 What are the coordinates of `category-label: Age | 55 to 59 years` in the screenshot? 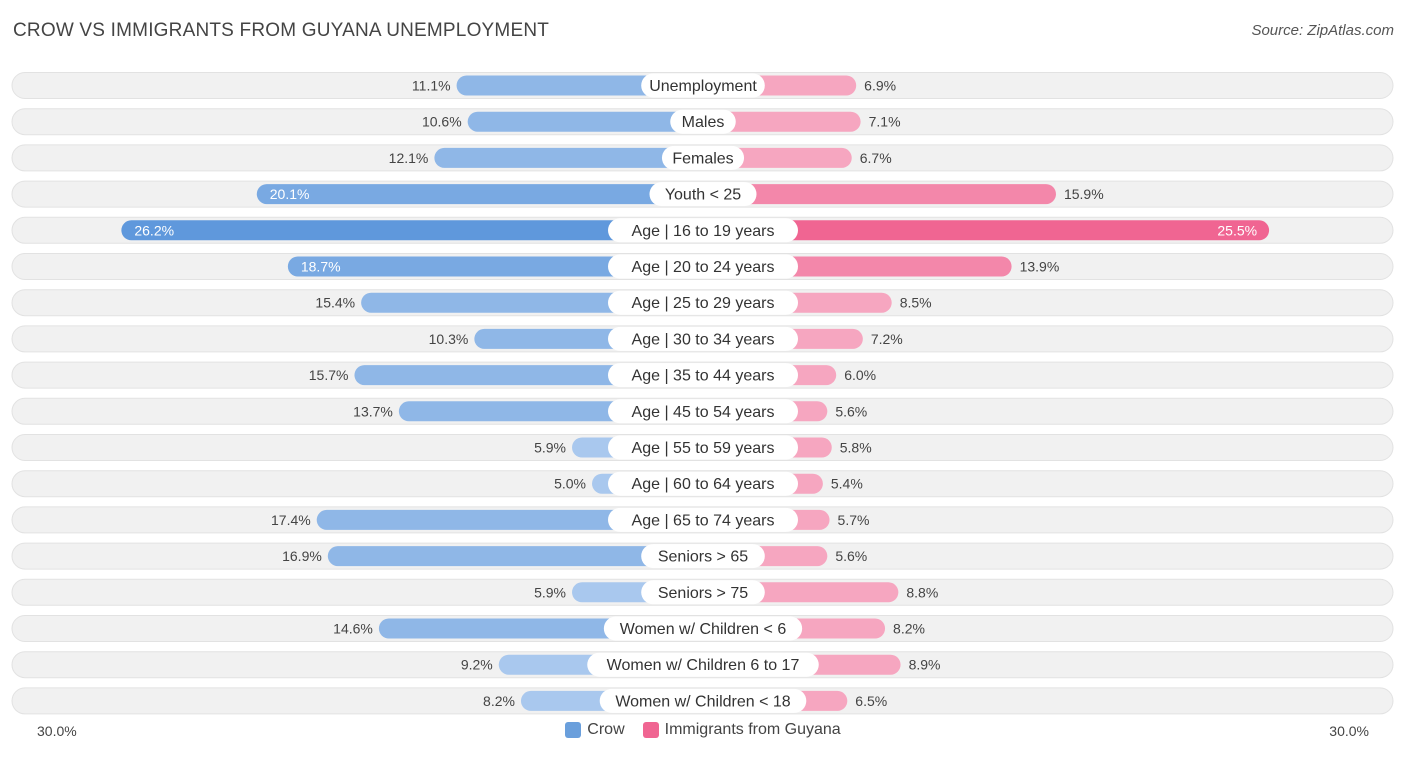 It's located at (703, 448).